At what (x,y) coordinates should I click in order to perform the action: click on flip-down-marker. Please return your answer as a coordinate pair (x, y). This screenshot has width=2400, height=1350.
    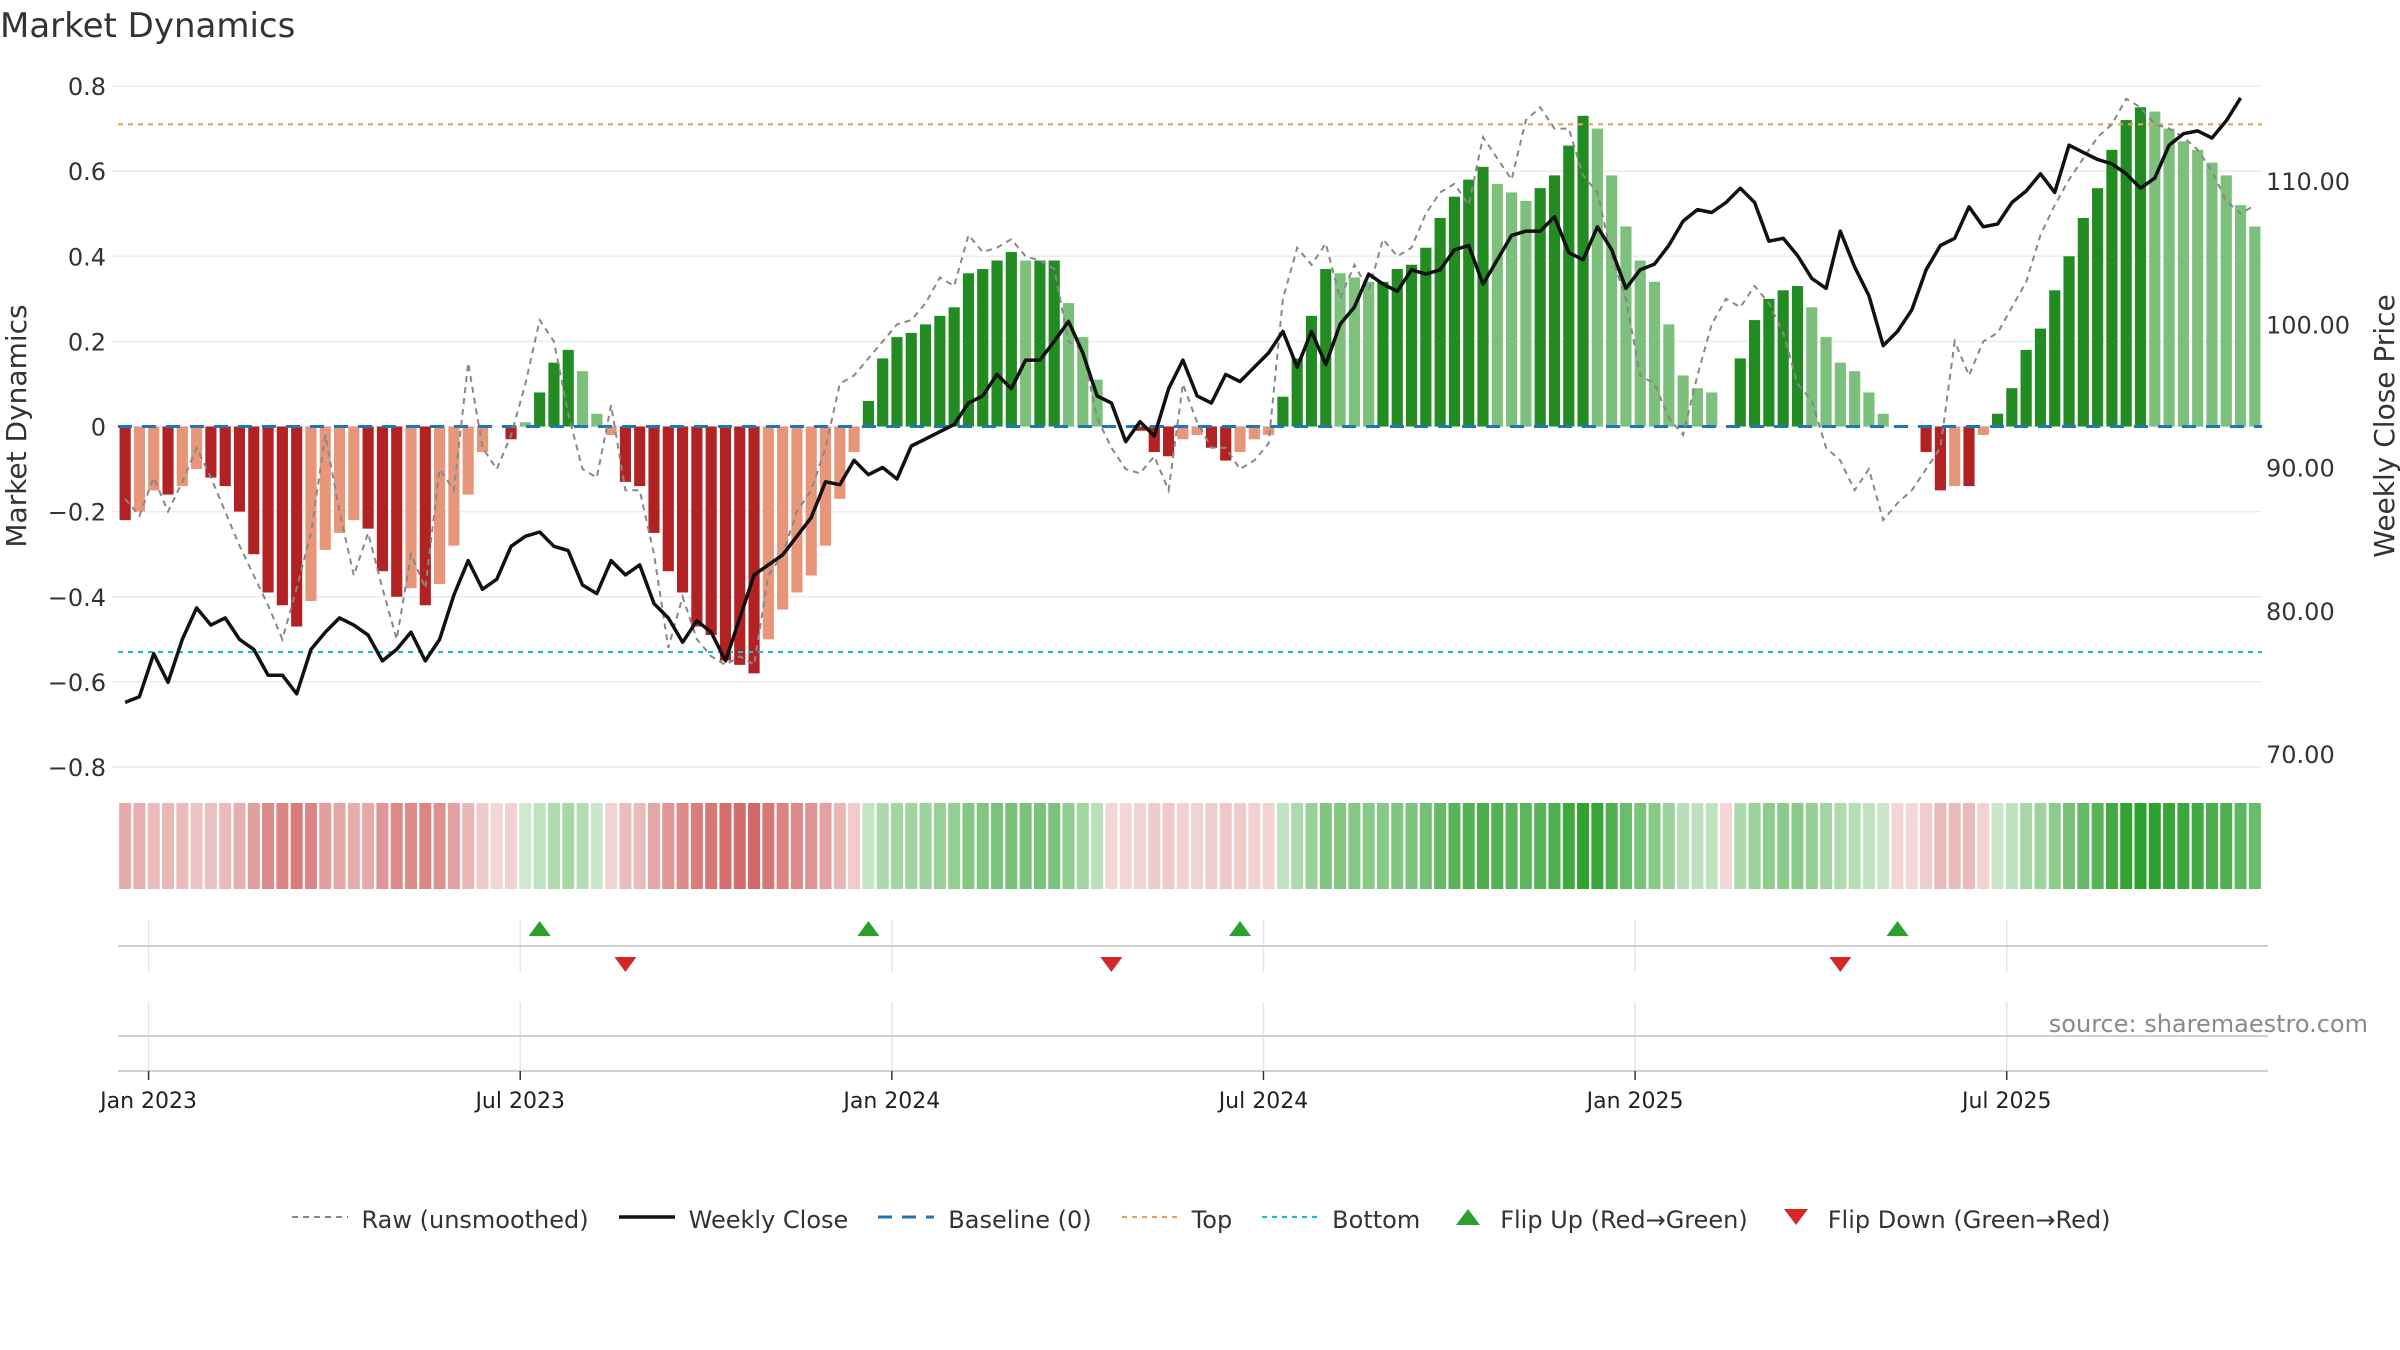
    Looking at the image, I should click on (1840, 964).